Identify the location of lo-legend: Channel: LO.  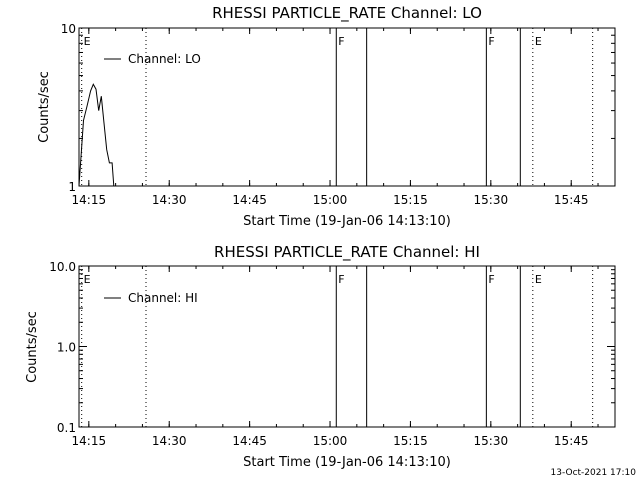
(152, 59).